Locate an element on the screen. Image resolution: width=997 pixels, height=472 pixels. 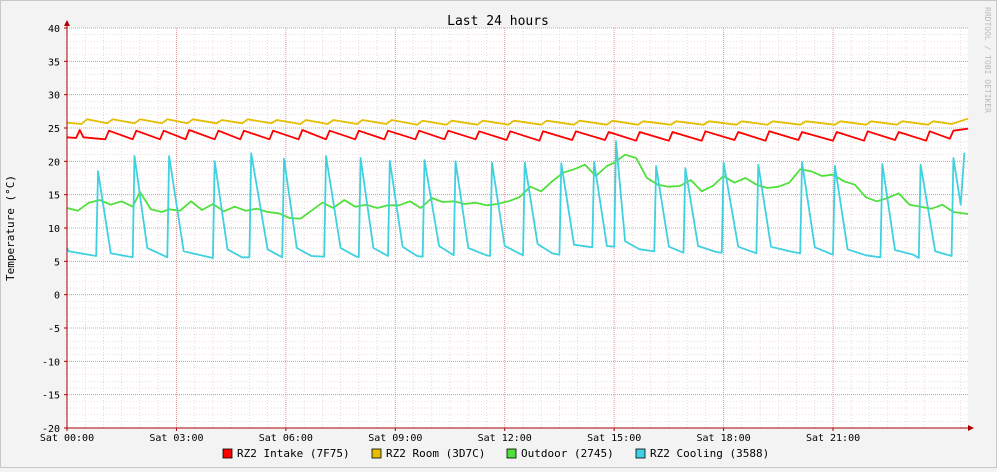
legend-entry: RZ2 Cooling (3588) is located at coordinates (709, 453).